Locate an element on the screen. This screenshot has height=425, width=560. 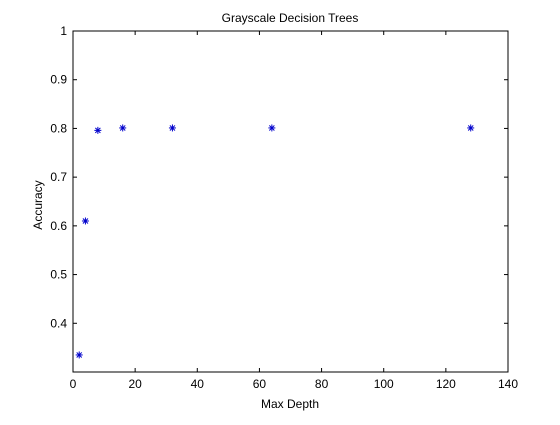
y-tick-label: 0.4 is located at coordinates (58, 323).